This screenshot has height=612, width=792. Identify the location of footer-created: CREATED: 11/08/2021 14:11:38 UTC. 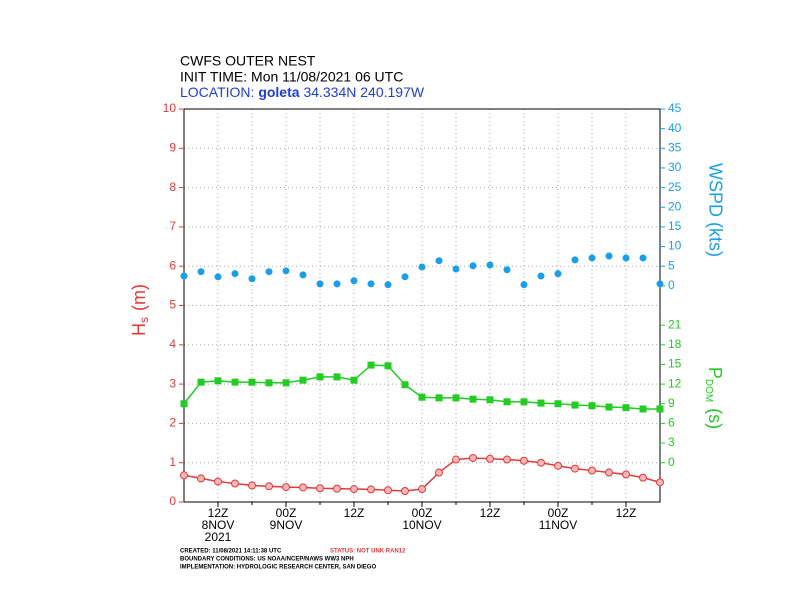
(231, 552).